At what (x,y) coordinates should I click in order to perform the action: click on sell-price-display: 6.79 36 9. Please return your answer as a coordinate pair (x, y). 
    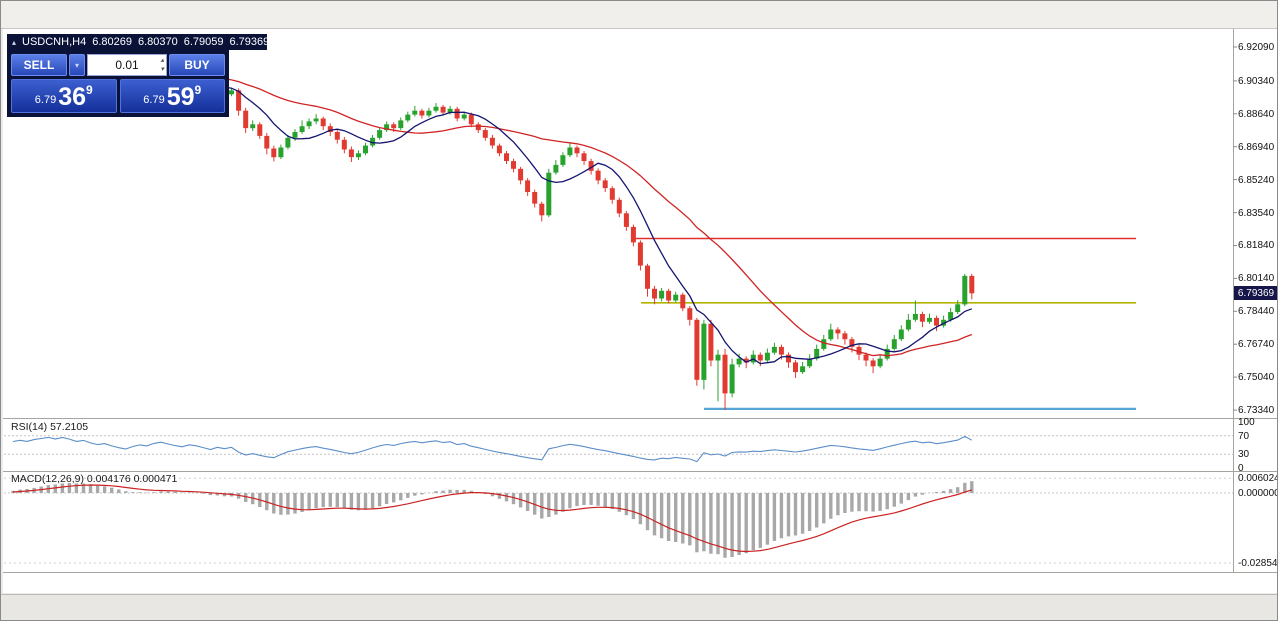
    Looking at the image, I should click on (64, 96).